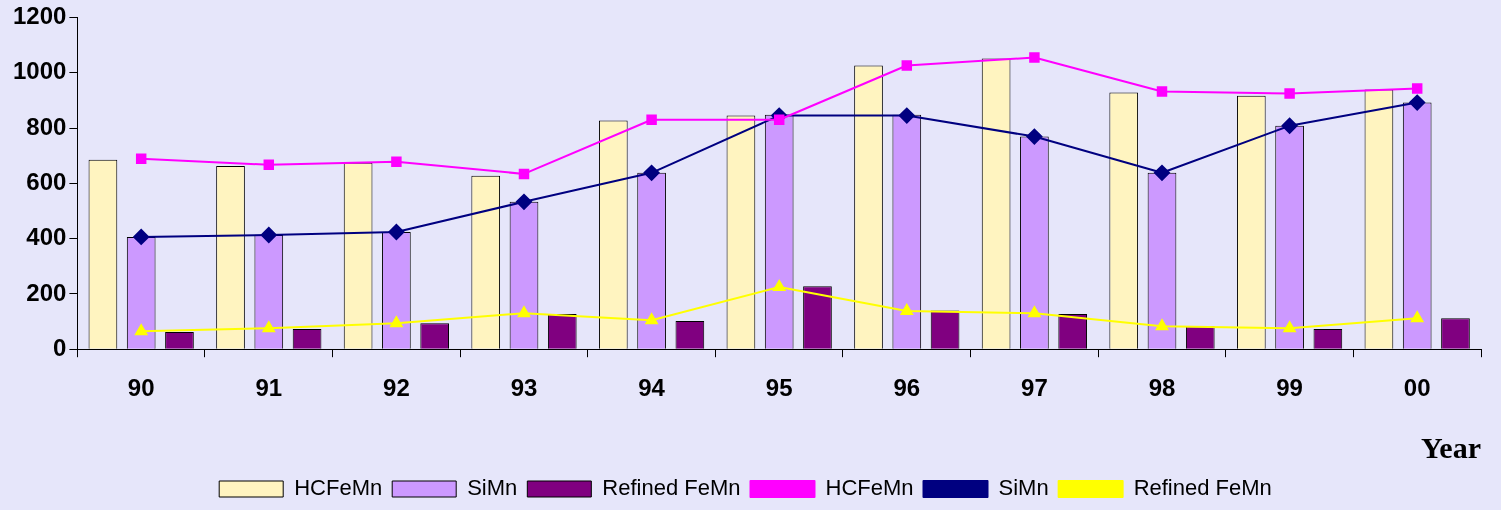  What do you see at coordinates (1034, 388) in the screenshot?
I see `x-tick-label: 97` at bounding box center [1034, 388].